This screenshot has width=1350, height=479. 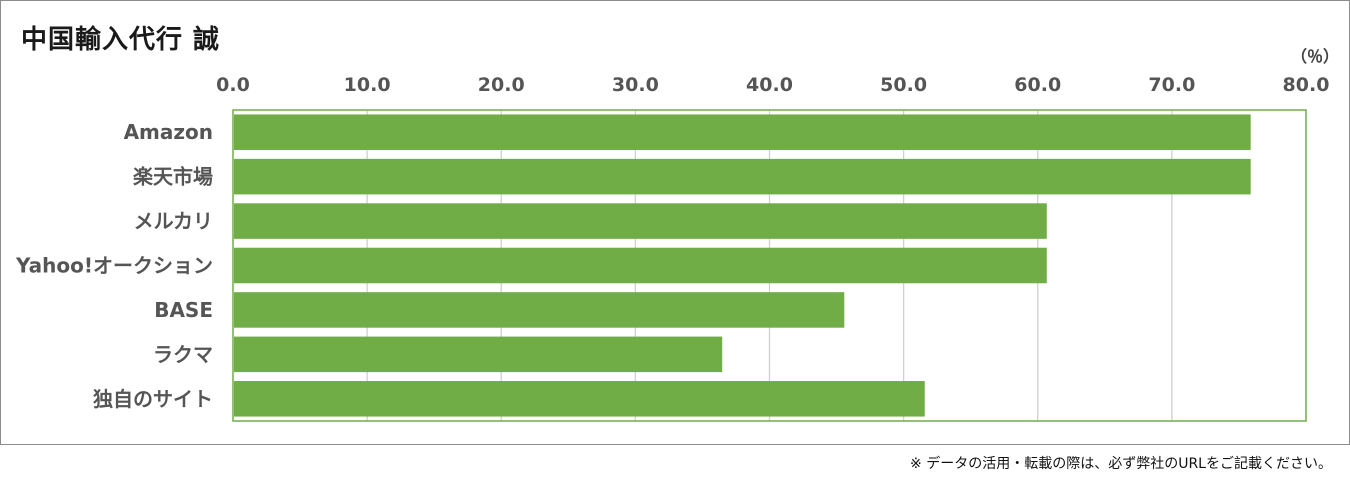 What do you see at coordinates (183, 310) in the screenshot?
I see `category-label: BASE` at bounding box center [183, 310].